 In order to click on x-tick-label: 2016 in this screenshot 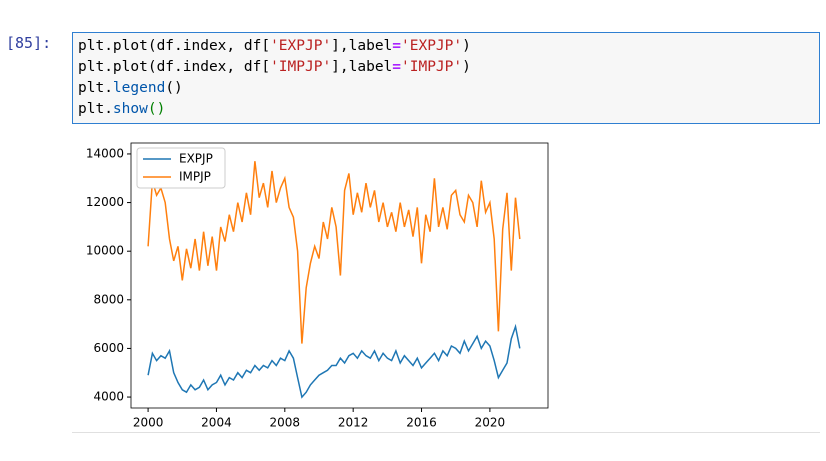, I will do `click(421, 423)`.